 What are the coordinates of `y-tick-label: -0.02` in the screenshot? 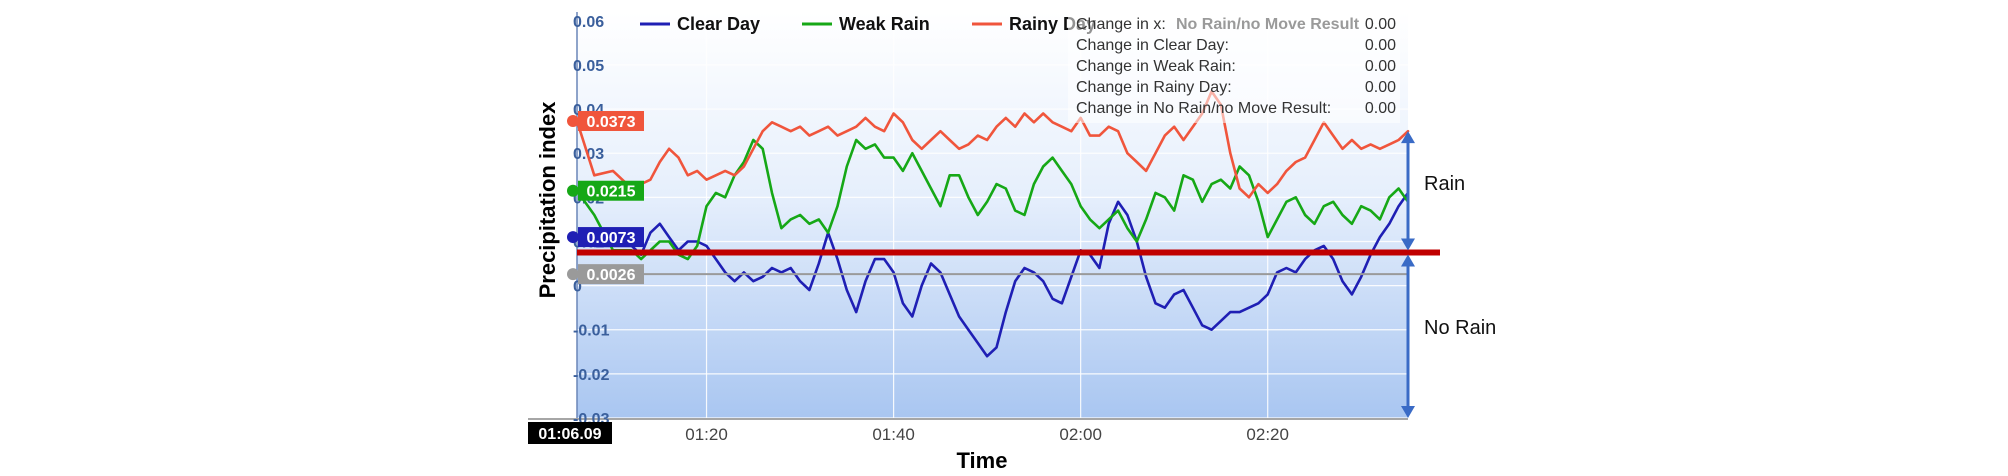 It's located at (591, 375).